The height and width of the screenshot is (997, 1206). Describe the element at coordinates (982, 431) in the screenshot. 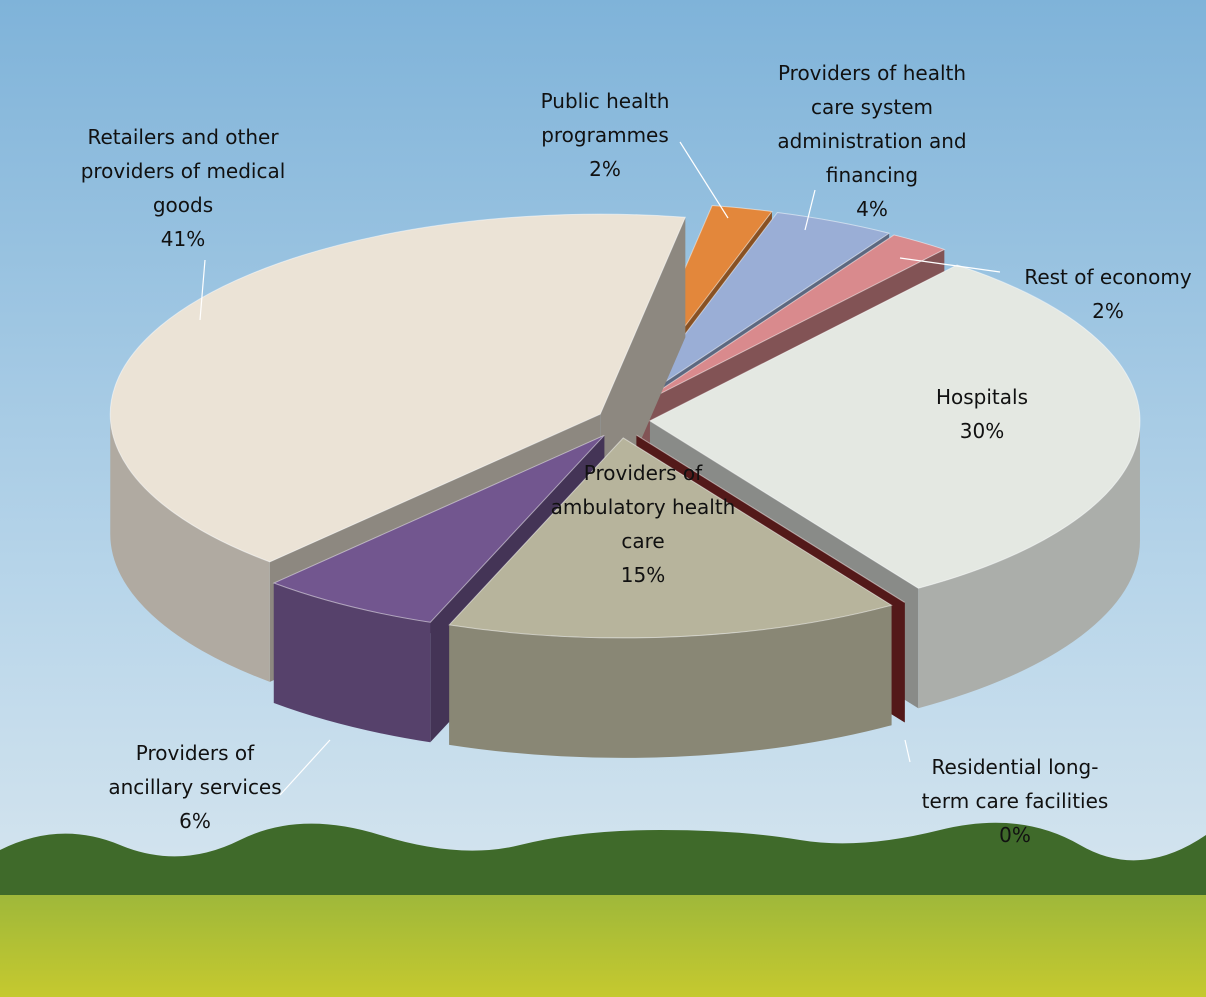

I see `slice-value-label: 30%` at that location.